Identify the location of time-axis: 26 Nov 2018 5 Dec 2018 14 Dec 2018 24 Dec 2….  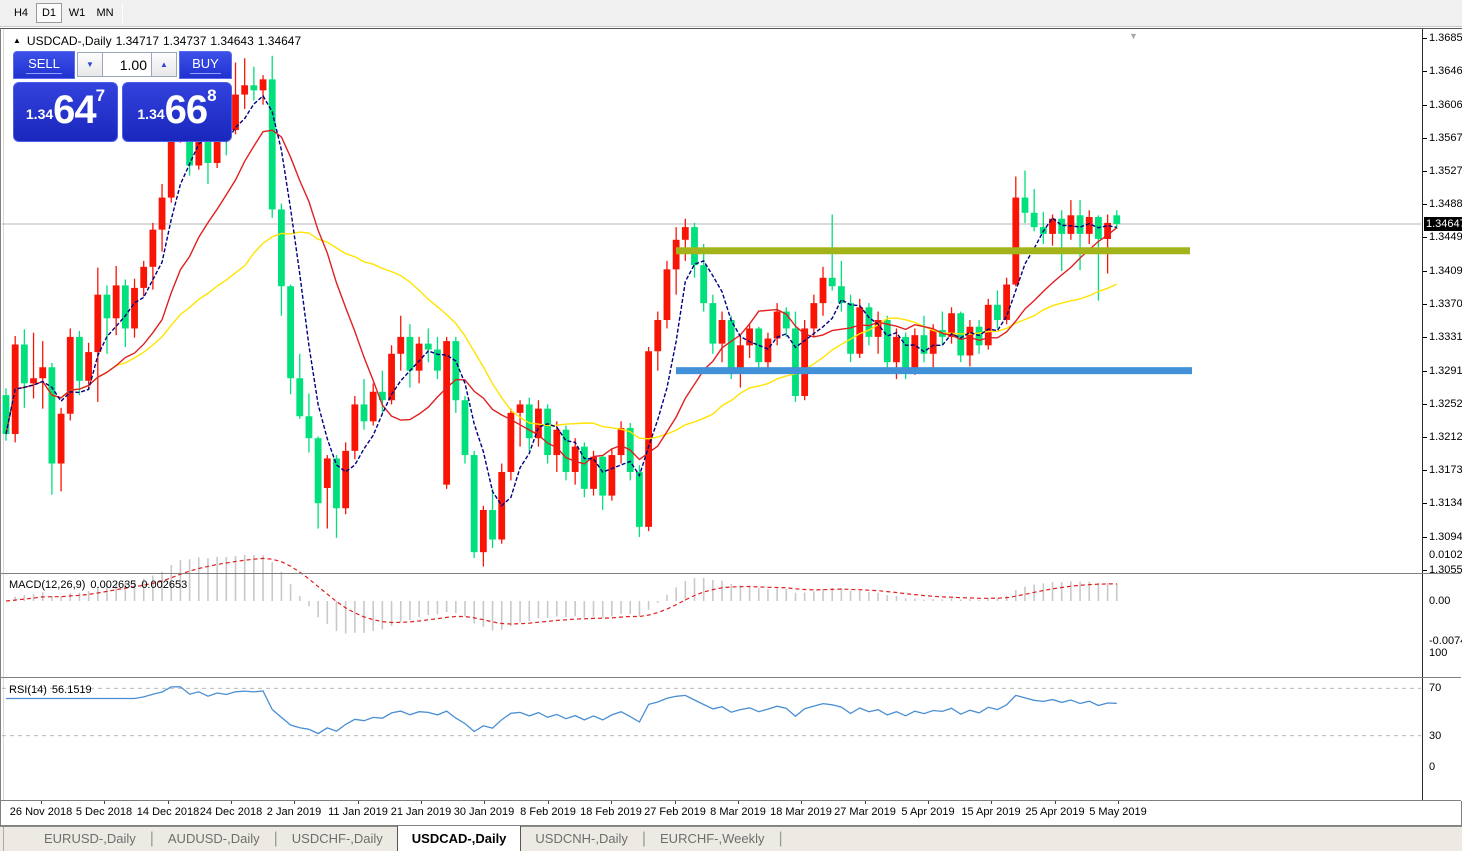
(711, 813).